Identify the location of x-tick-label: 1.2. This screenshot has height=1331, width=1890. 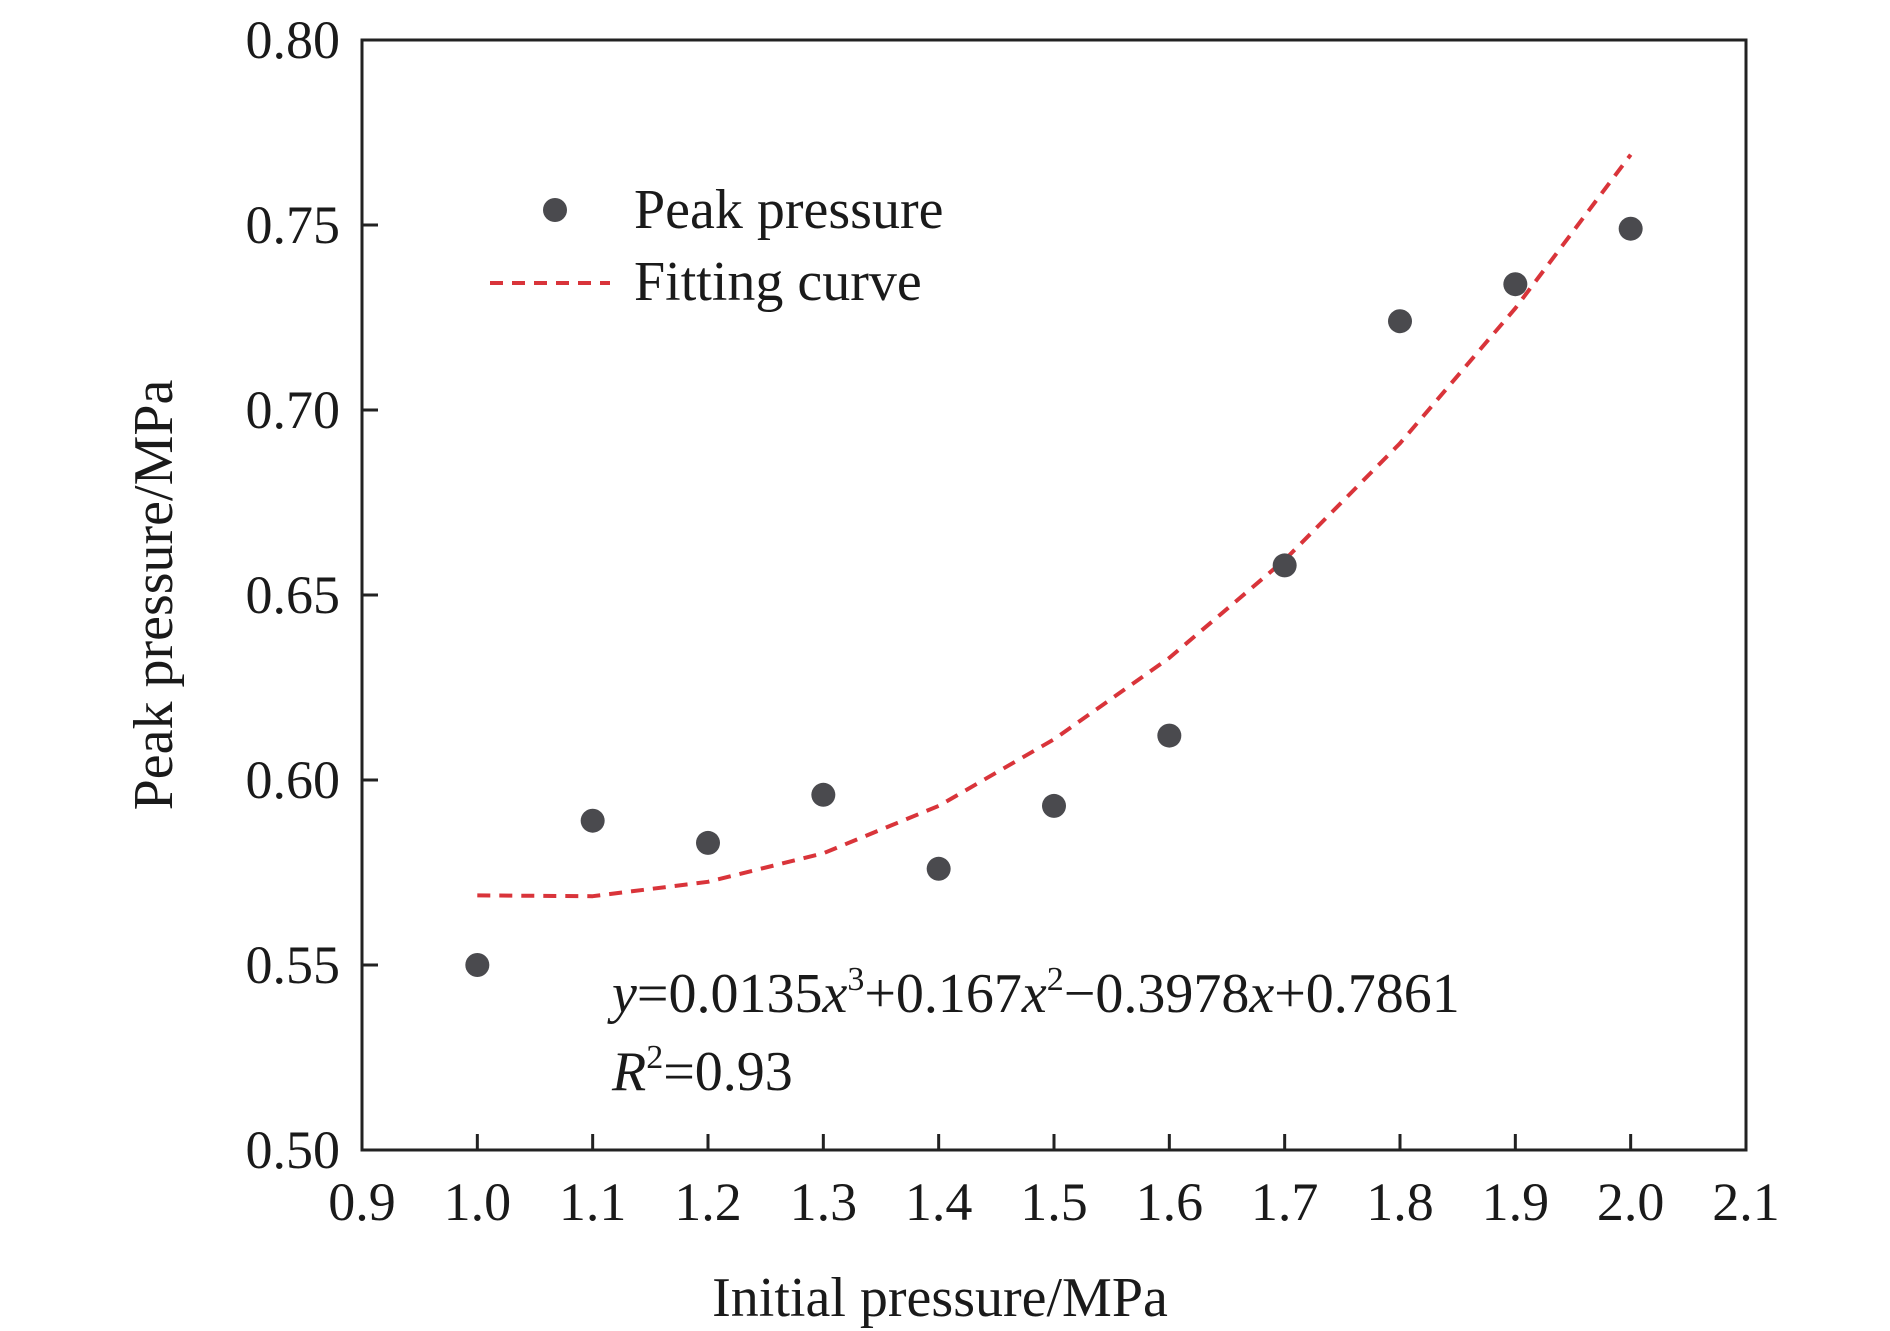
(708, 1202).